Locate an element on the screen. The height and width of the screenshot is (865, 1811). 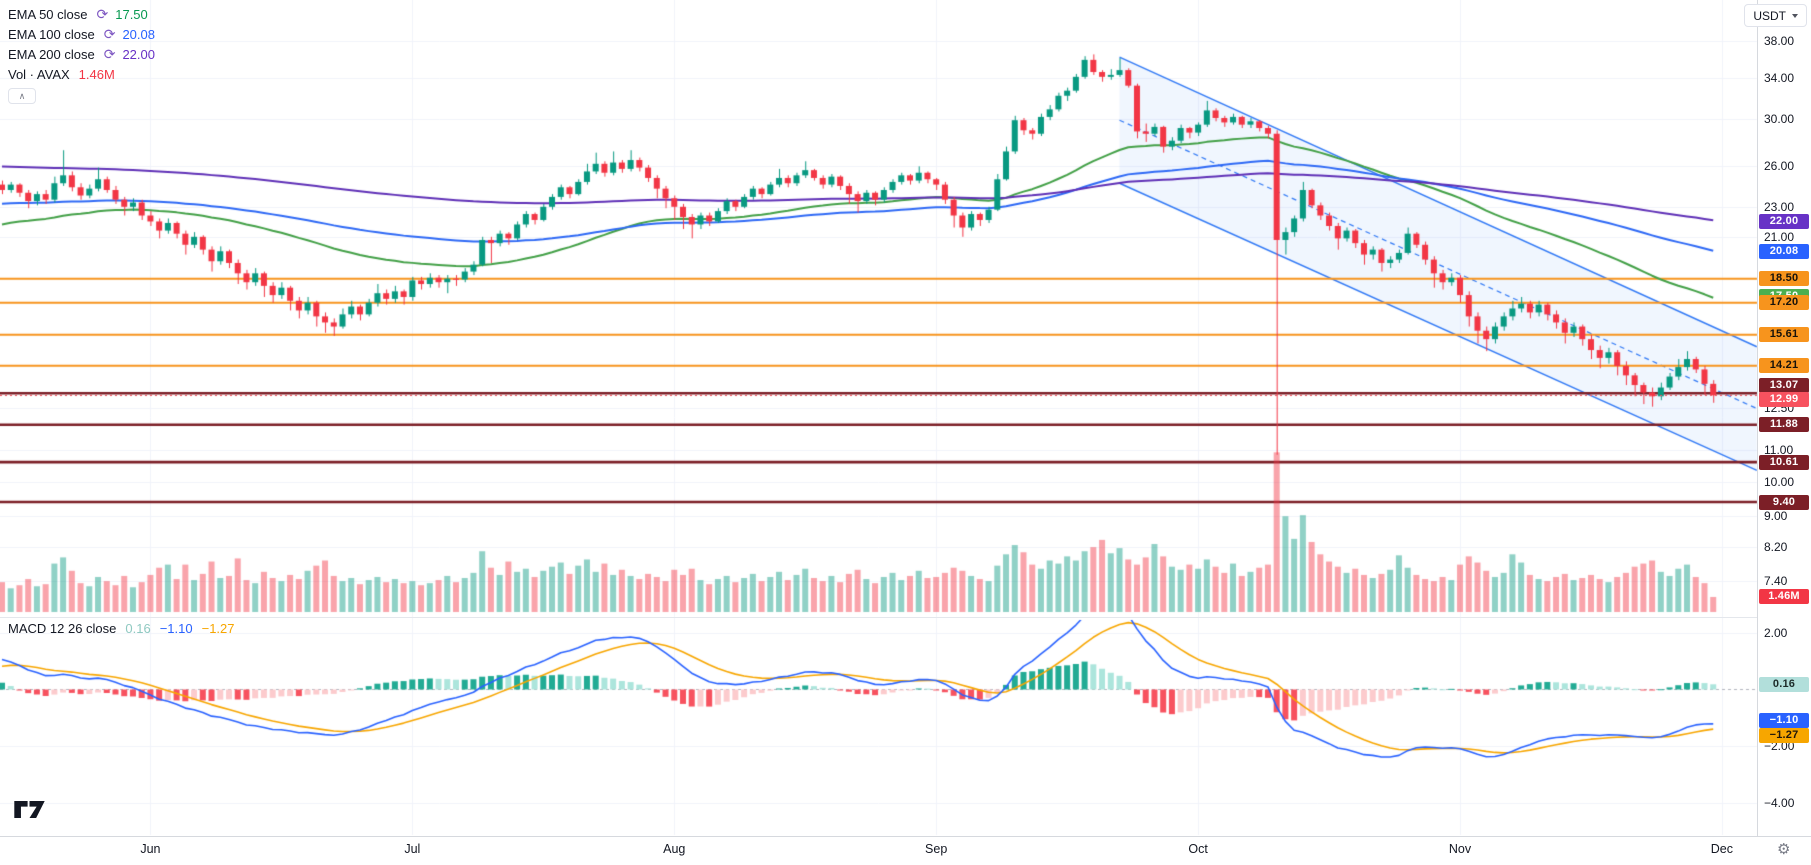
macd-signal-value: −1.27 is located at coordinates (218, 628).